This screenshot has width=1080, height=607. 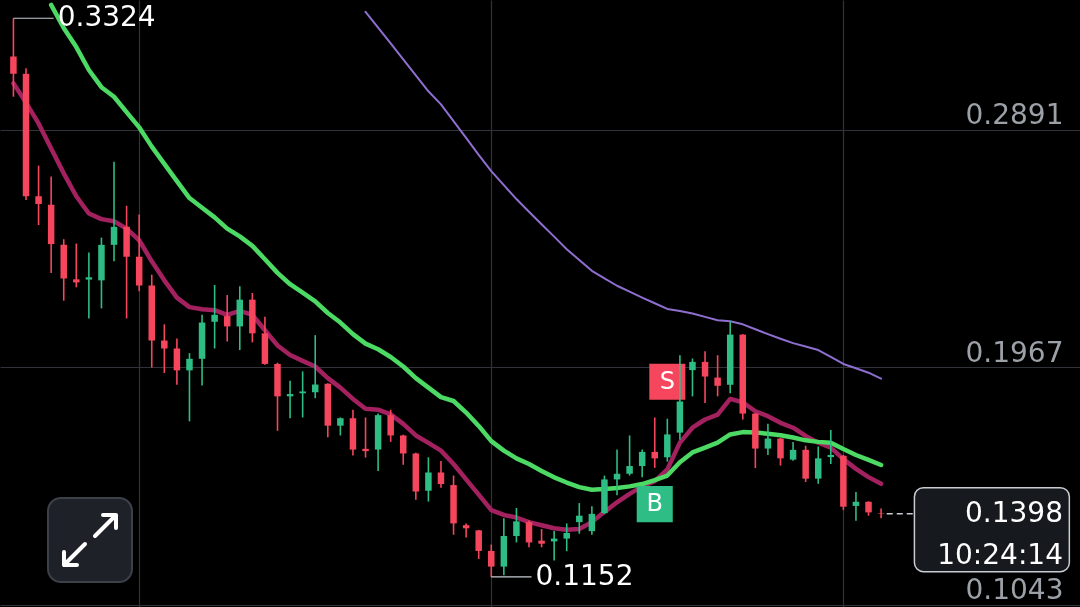 I want to click on y-tick-label: 0.1043, so click(x=1014, y=590).